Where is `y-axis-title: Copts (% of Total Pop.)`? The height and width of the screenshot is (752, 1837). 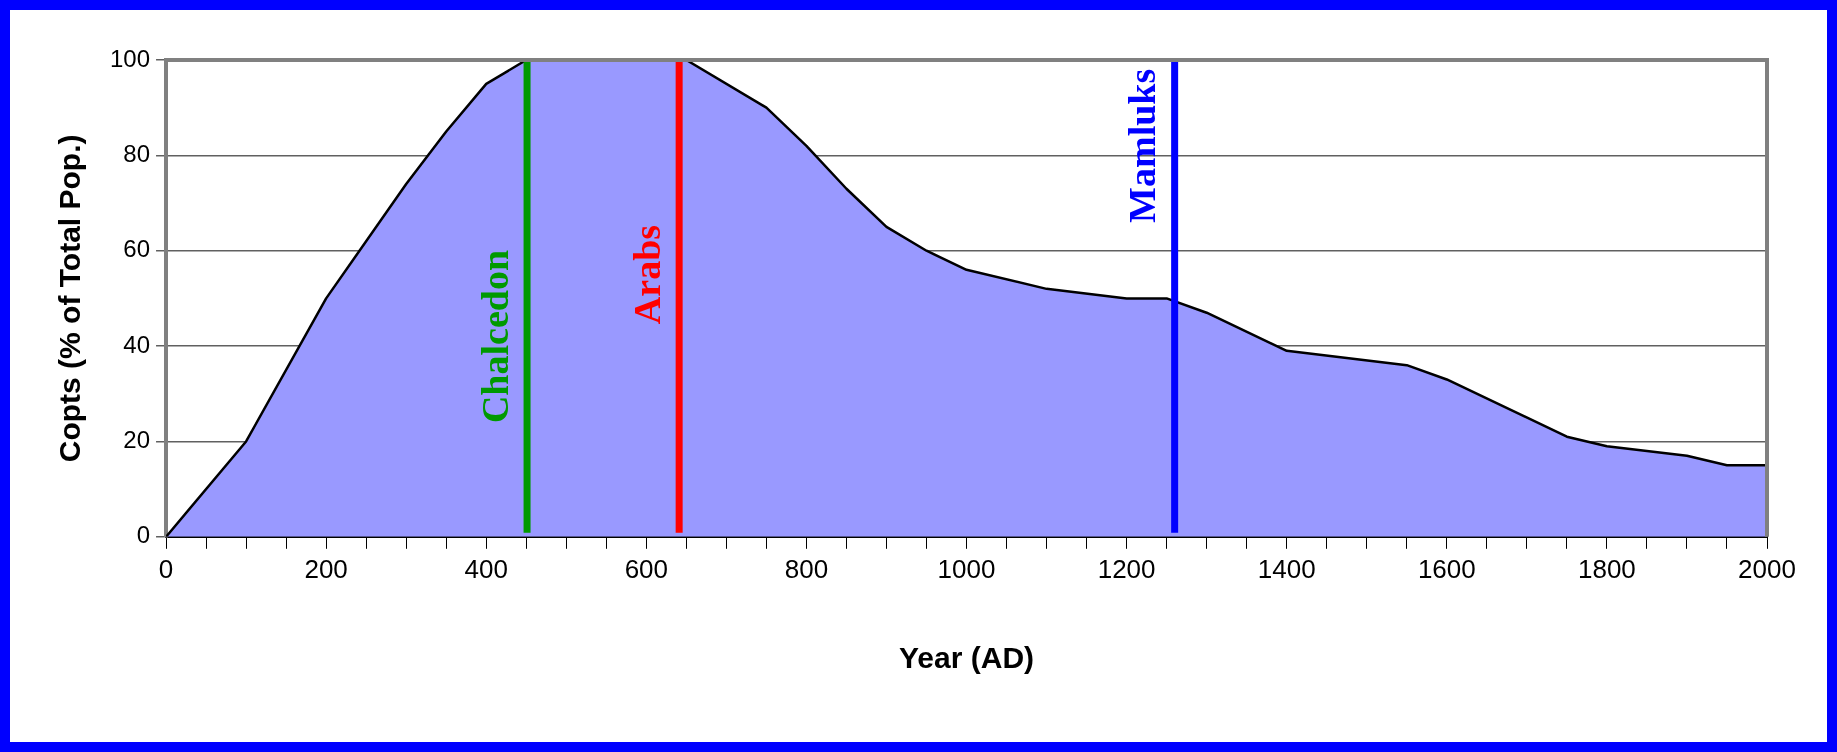
y-axis-title: Copts (% of Total Pop.) is located at coordinates (70, 298).